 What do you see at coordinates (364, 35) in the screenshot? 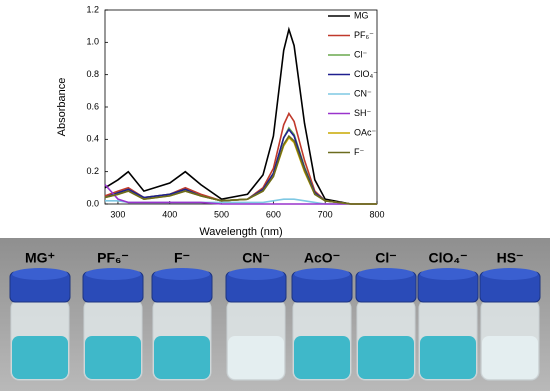
I see `legend-label: PF₆⁻` at bounding box center [364, 35].